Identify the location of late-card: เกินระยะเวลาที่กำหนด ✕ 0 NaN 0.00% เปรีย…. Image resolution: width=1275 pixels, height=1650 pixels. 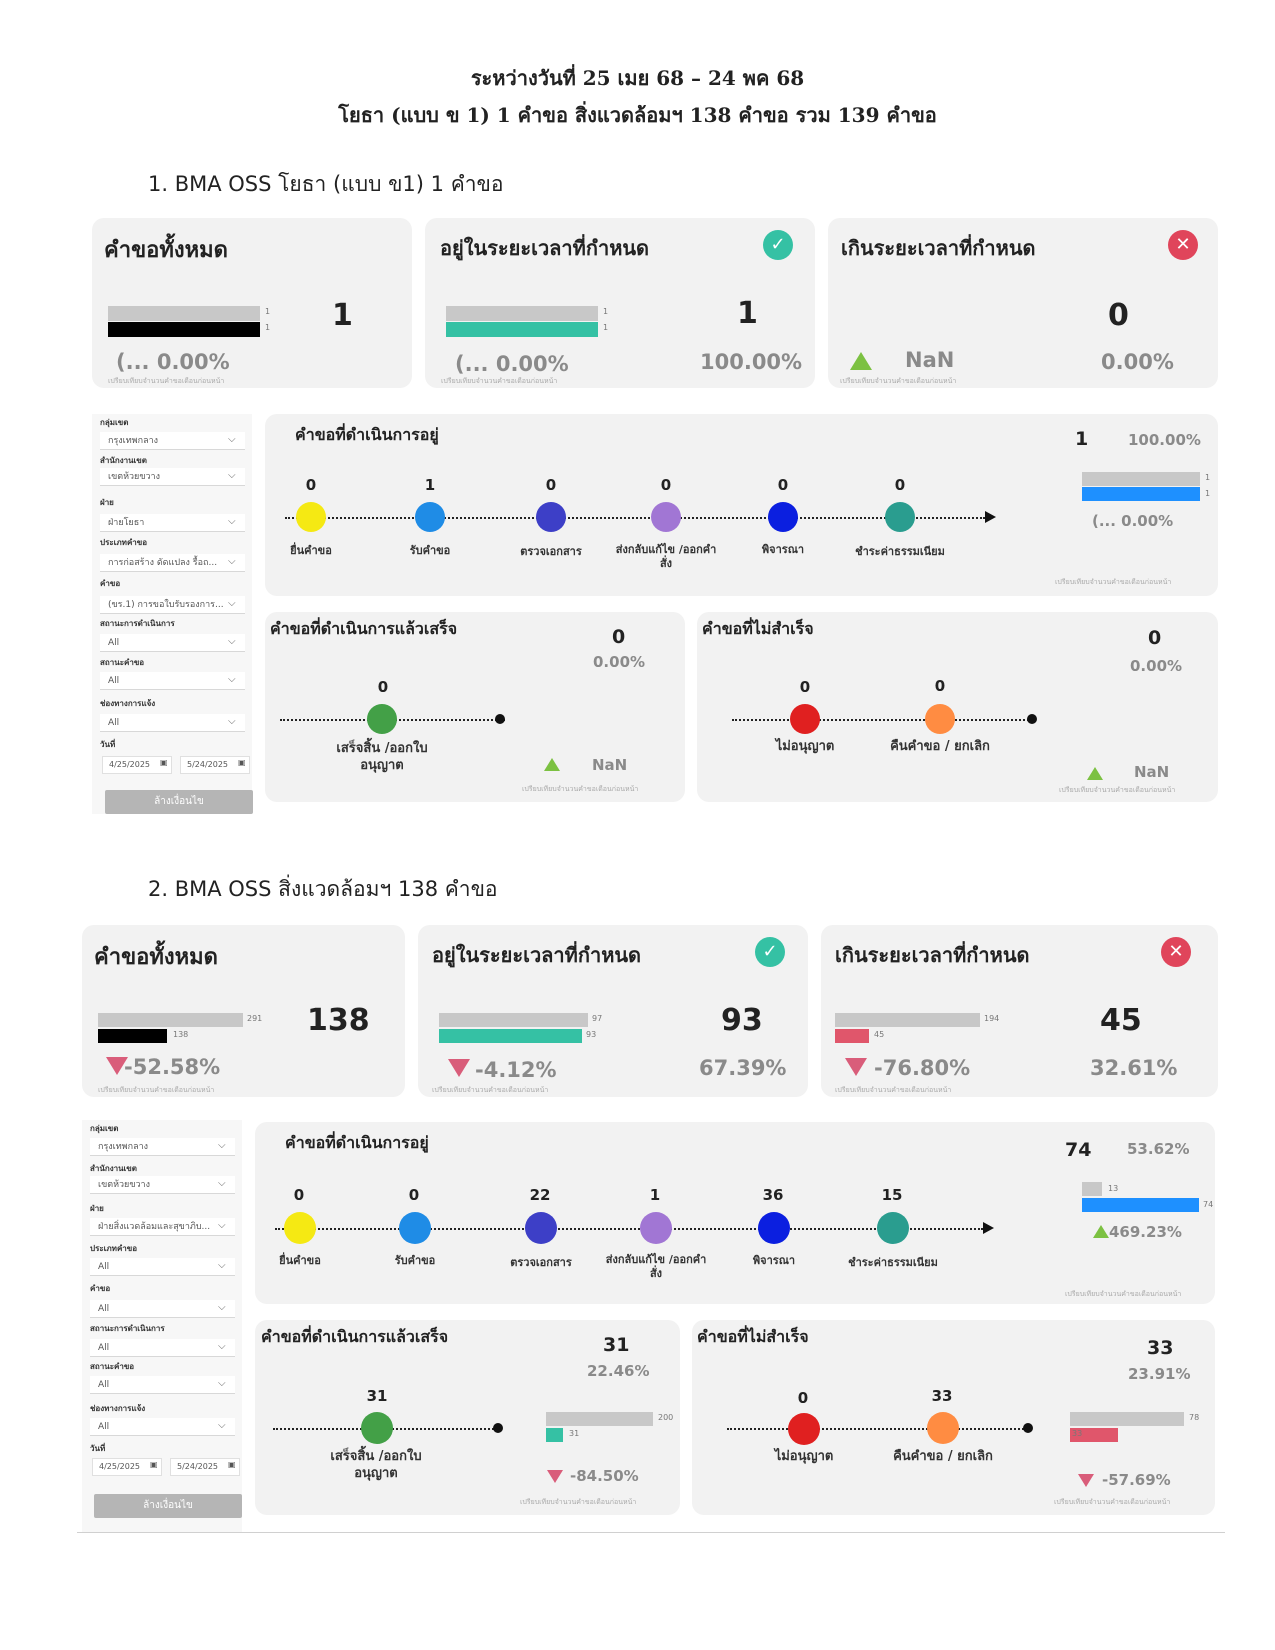
(1023, 303).